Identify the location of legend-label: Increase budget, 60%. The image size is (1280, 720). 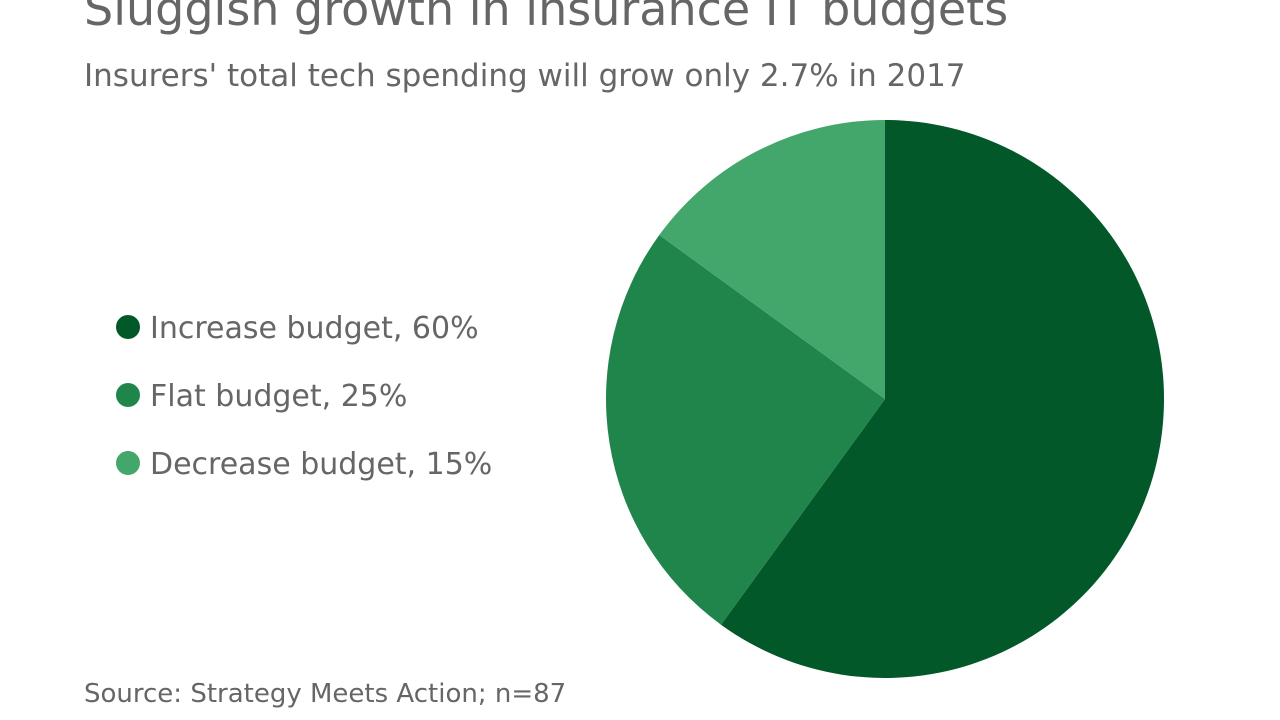
(314, 328).